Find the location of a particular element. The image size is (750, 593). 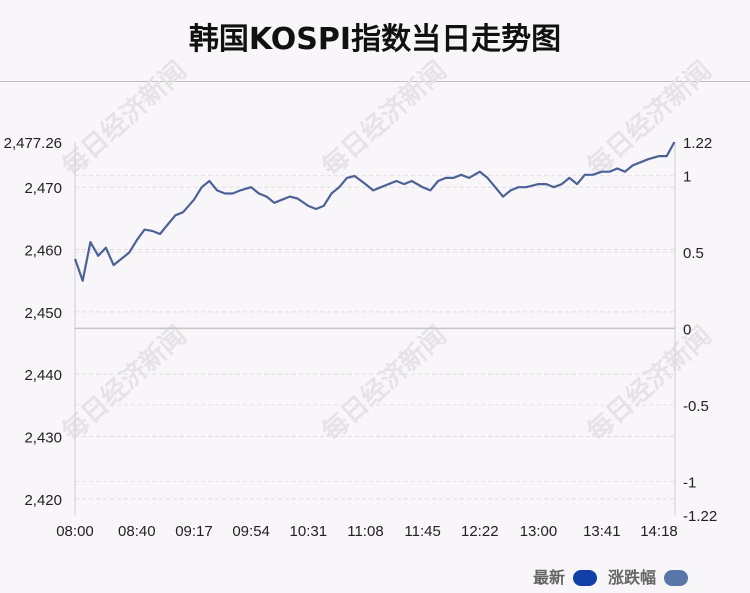

y-right-tick-label: 1 is located at coordinates (687, 177).